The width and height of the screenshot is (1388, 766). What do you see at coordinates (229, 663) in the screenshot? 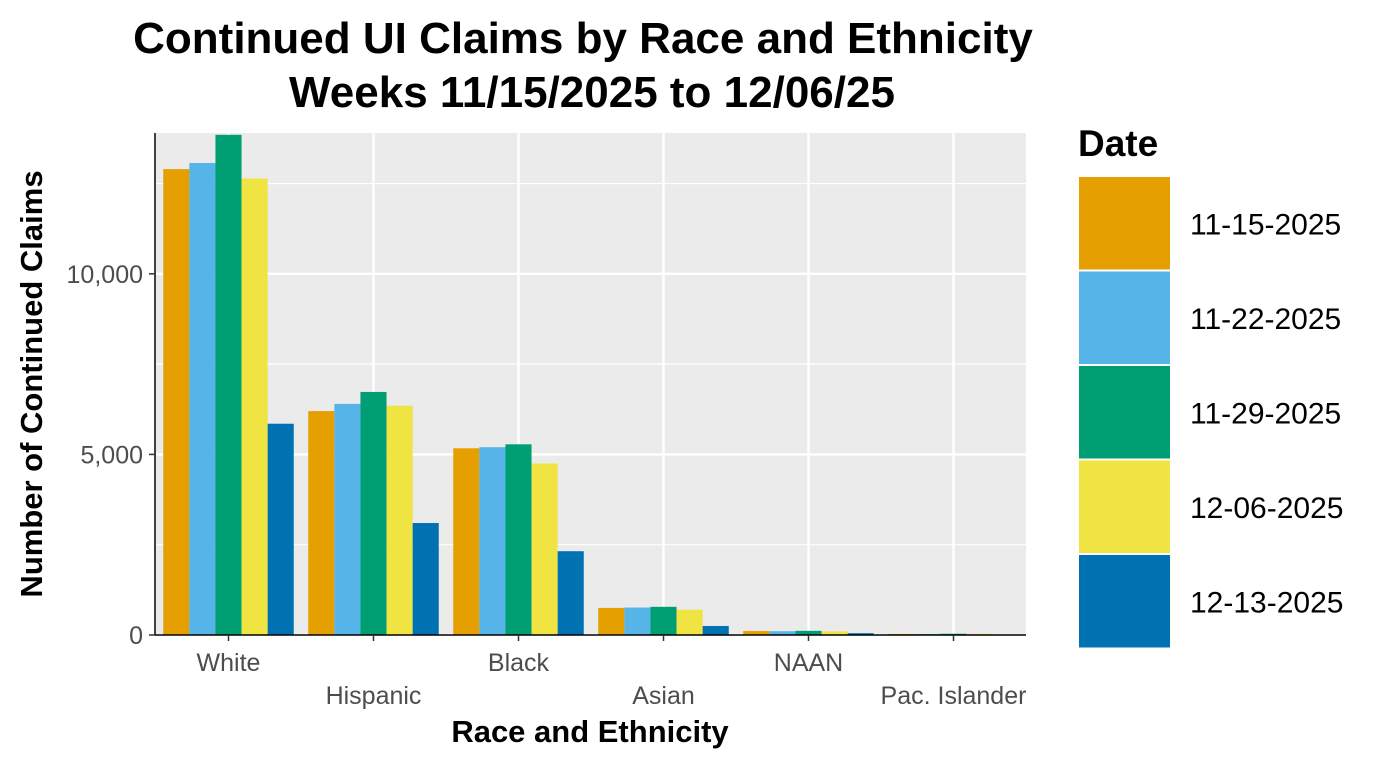
I see `x-tick-label: White` at bounding box center [229, 663].